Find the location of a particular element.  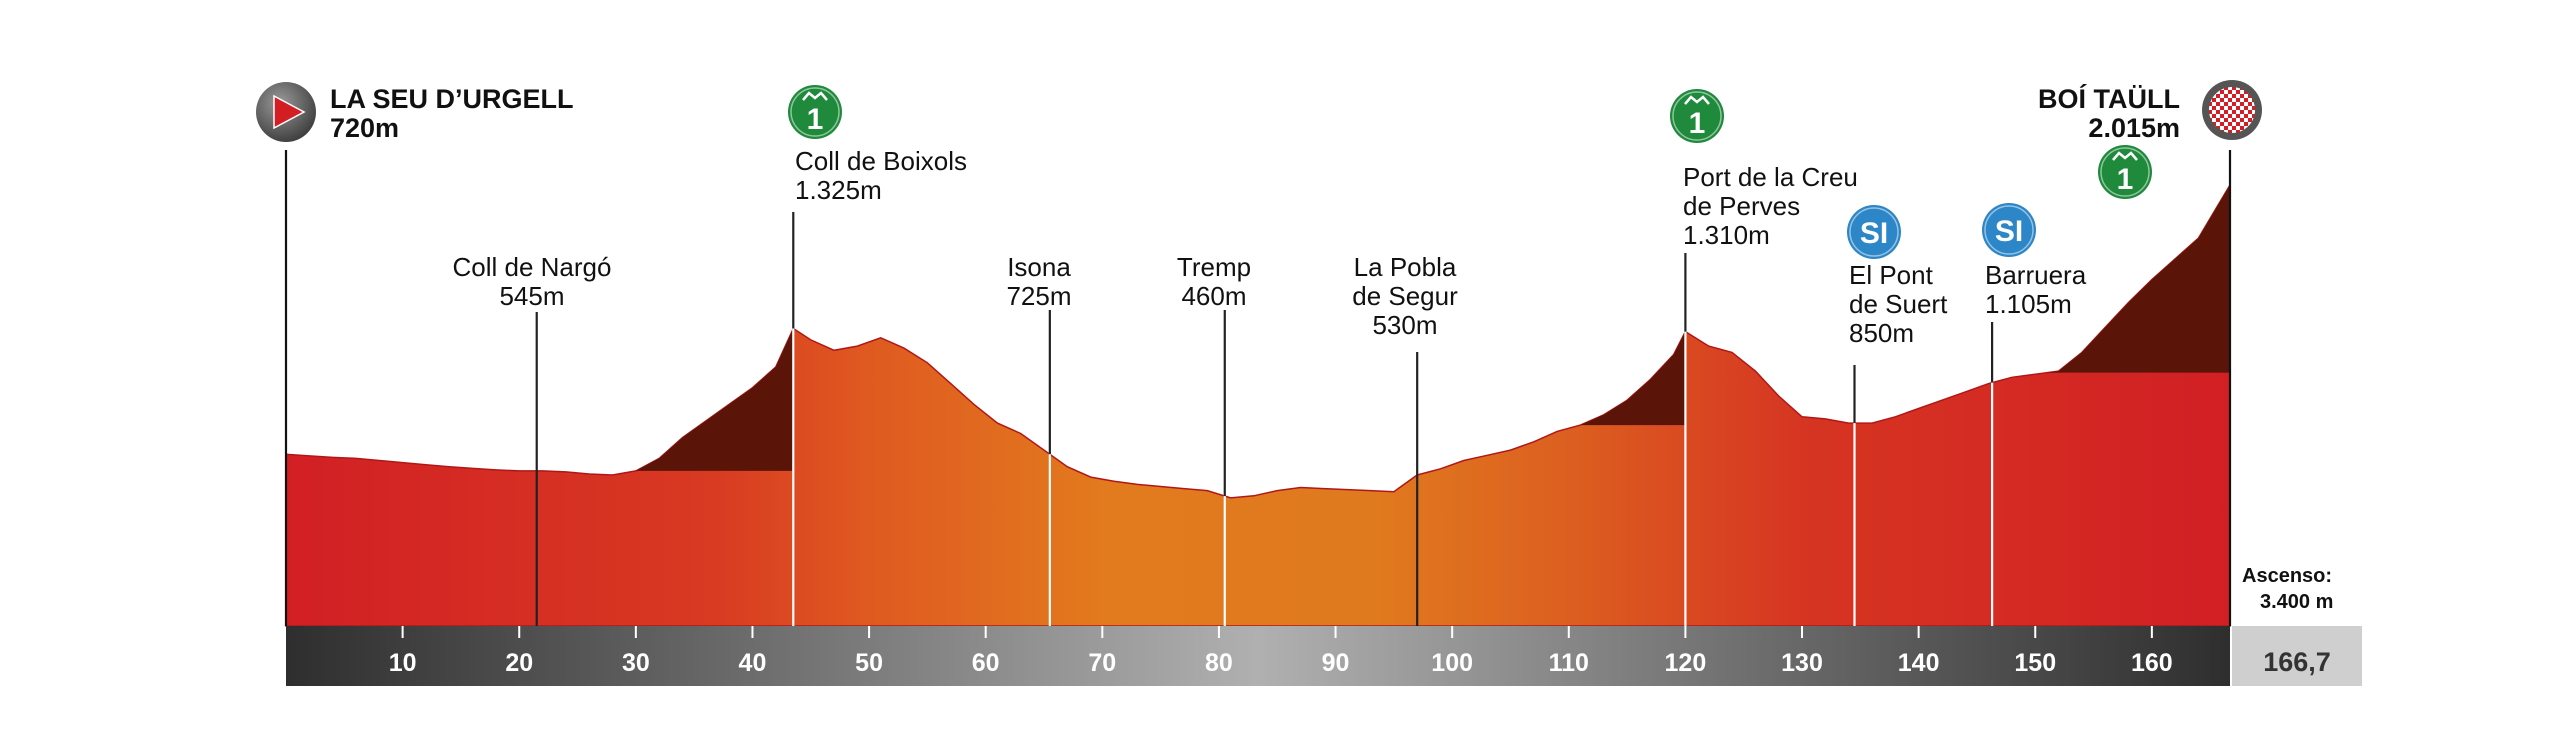

tick-label: 120 is located at coordinates (1686, 663).